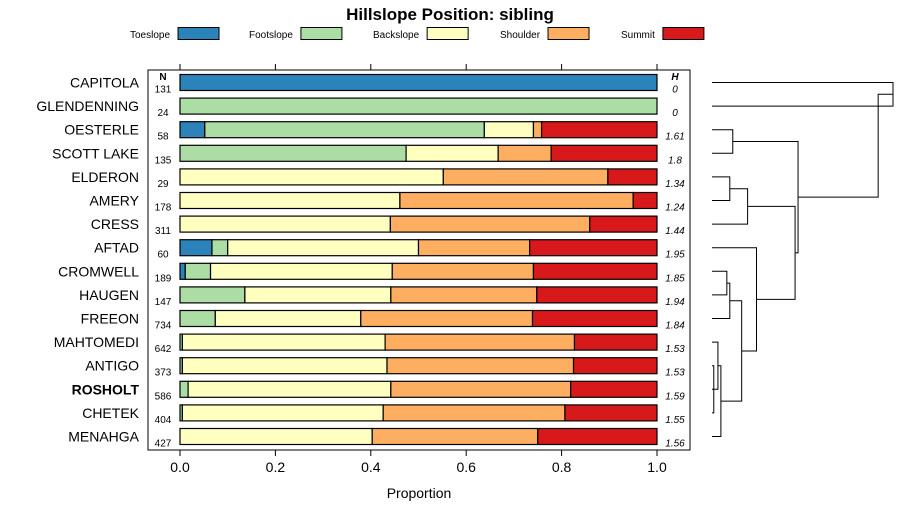 Image resolution: width=900 pixels, height=520 pixels. What do you see at coordinates (675, 396) in the screenshot?
I see `row-h-value: 1.59` at bounding box center [675, 396].